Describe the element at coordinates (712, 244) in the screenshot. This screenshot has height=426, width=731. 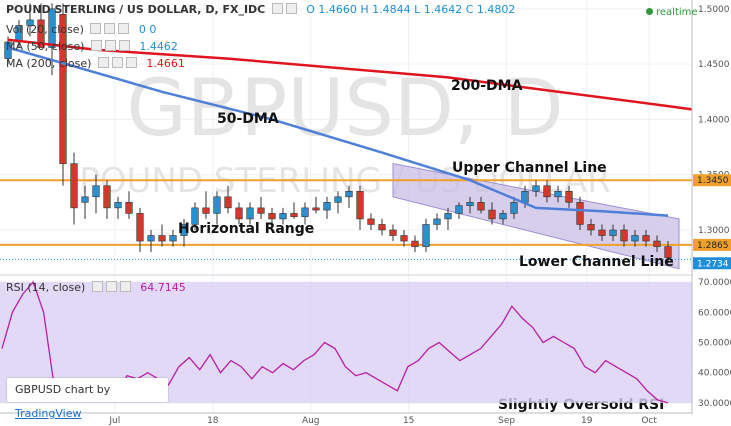
I see `support-price-label-bg` at that location.